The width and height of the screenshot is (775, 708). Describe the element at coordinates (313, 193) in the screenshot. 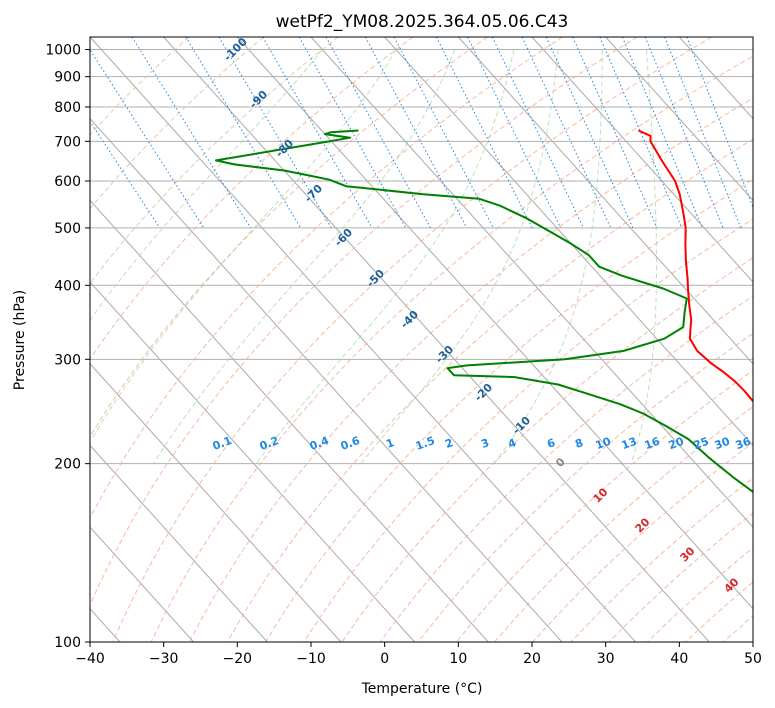

I see `dry-adiabat-label: -70` at that location.